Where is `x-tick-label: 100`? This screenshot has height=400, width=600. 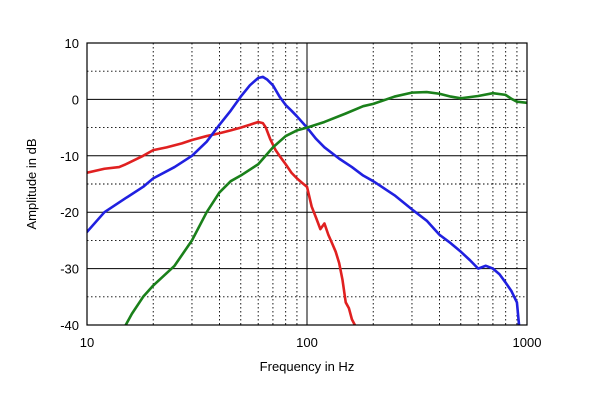 x-tick-label: 100 is located at coordinates (307, 342).